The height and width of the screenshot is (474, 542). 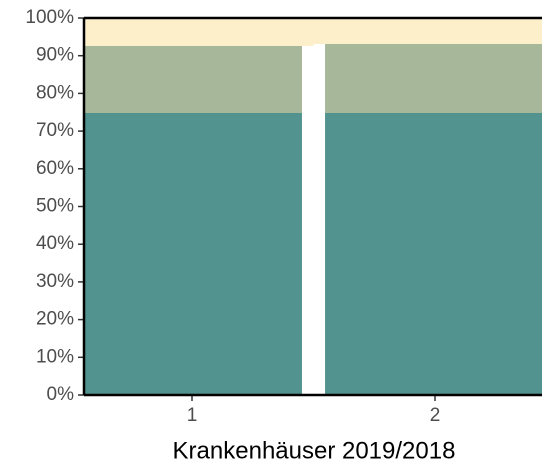 I want to click on x-axis-title: Krankenhäuser 2019/2018, so click(x=314, y=450).